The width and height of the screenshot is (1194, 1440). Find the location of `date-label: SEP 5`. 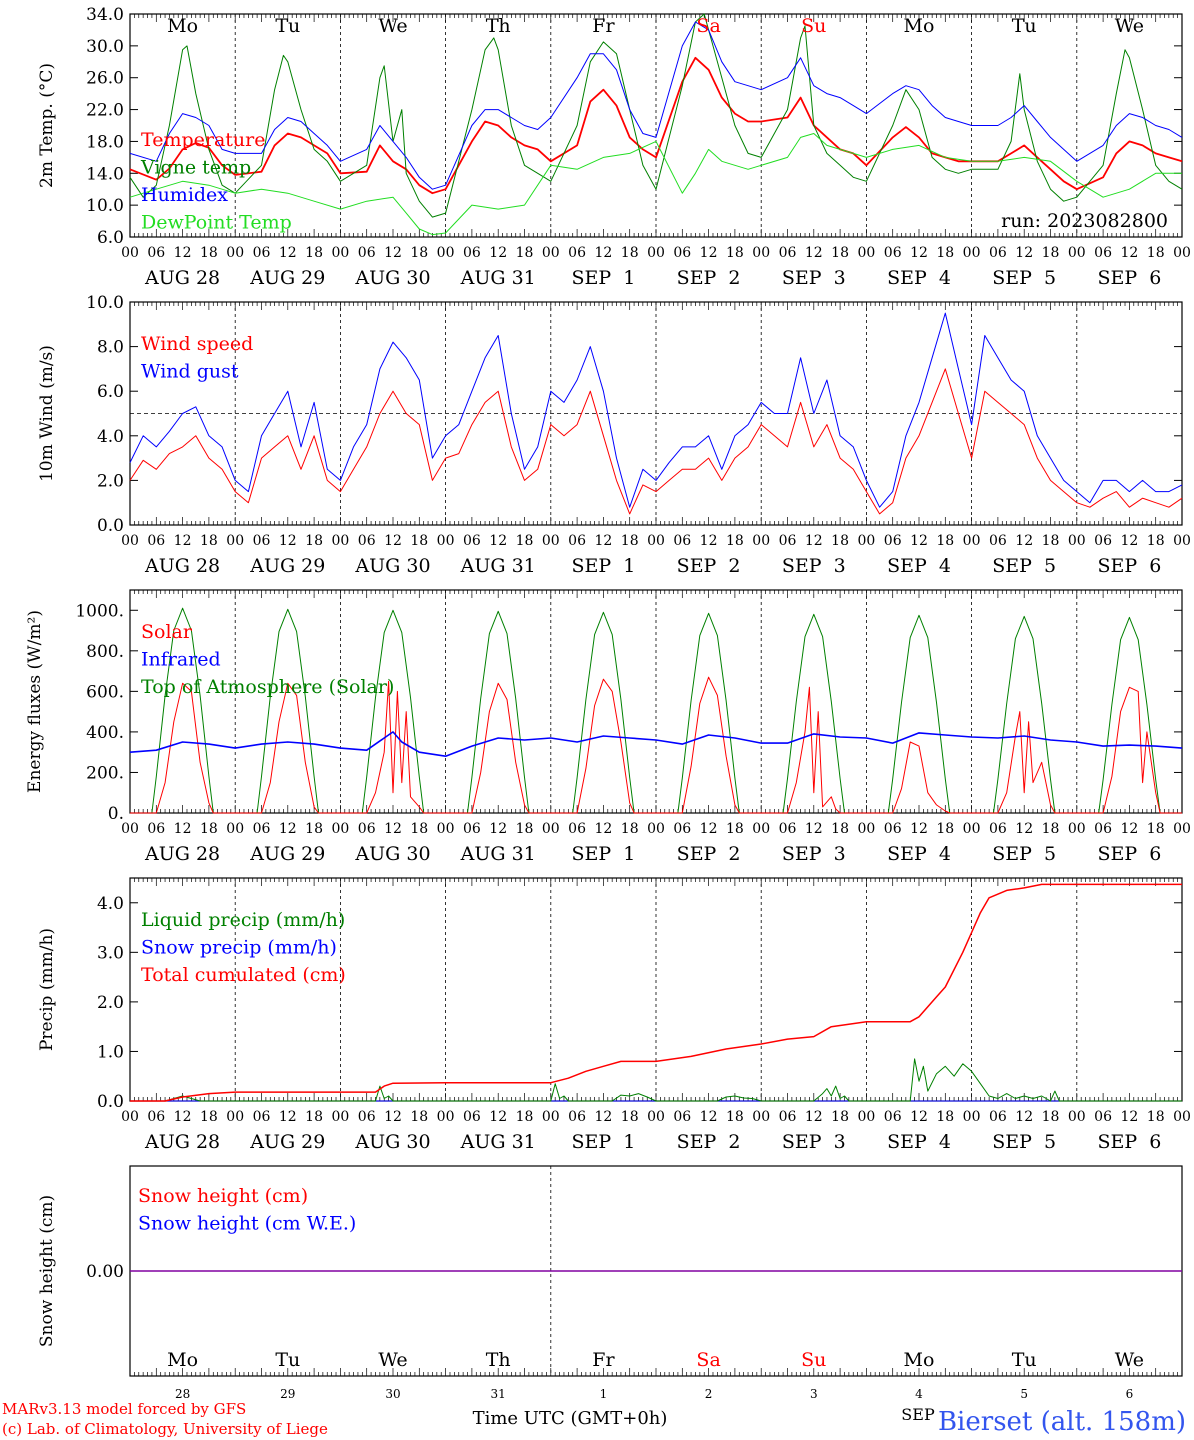

date-label: SEP 5 is located at coordinates (1024, 278).